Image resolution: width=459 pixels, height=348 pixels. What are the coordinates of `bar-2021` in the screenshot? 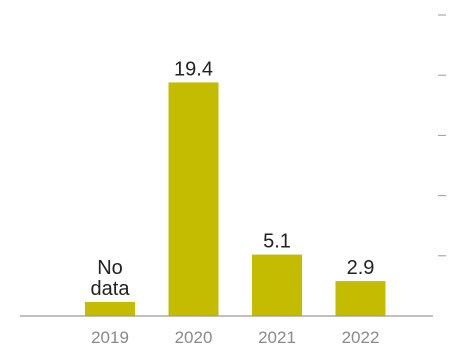 It's located at (277, 285).